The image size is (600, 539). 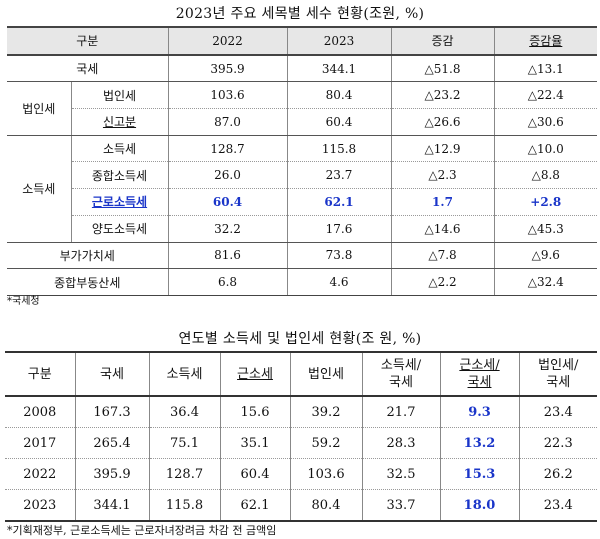 I want to click on cell-2023: 62.1, so click(x=338, y=202).